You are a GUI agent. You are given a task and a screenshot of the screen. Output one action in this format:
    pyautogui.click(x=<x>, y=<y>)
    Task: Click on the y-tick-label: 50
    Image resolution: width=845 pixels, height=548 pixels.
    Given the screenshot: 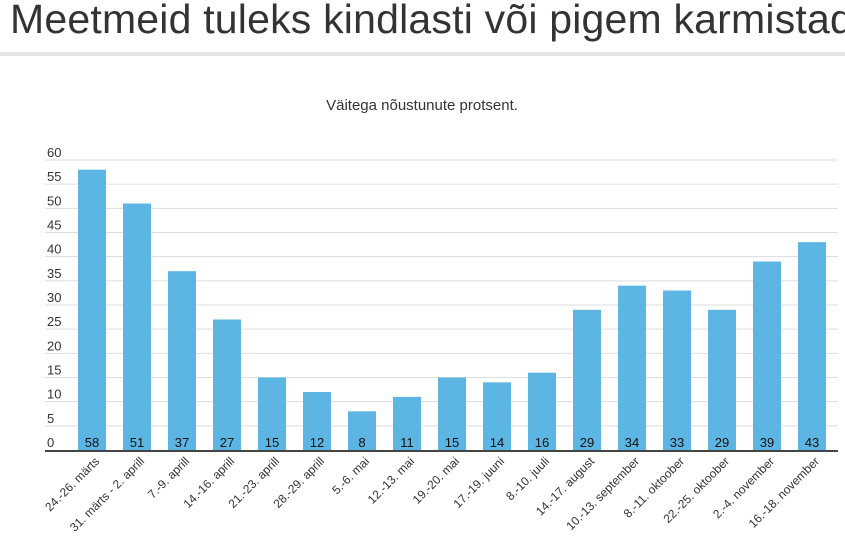 What is the action you would take?
    pyautogui.click(x=54, y=200)
    